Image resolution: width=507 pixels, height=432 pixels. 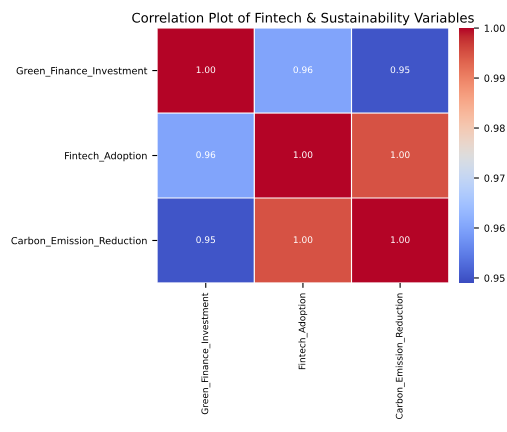 I want to click on color-bar-label: 0.96, so click(x=494, y=228).